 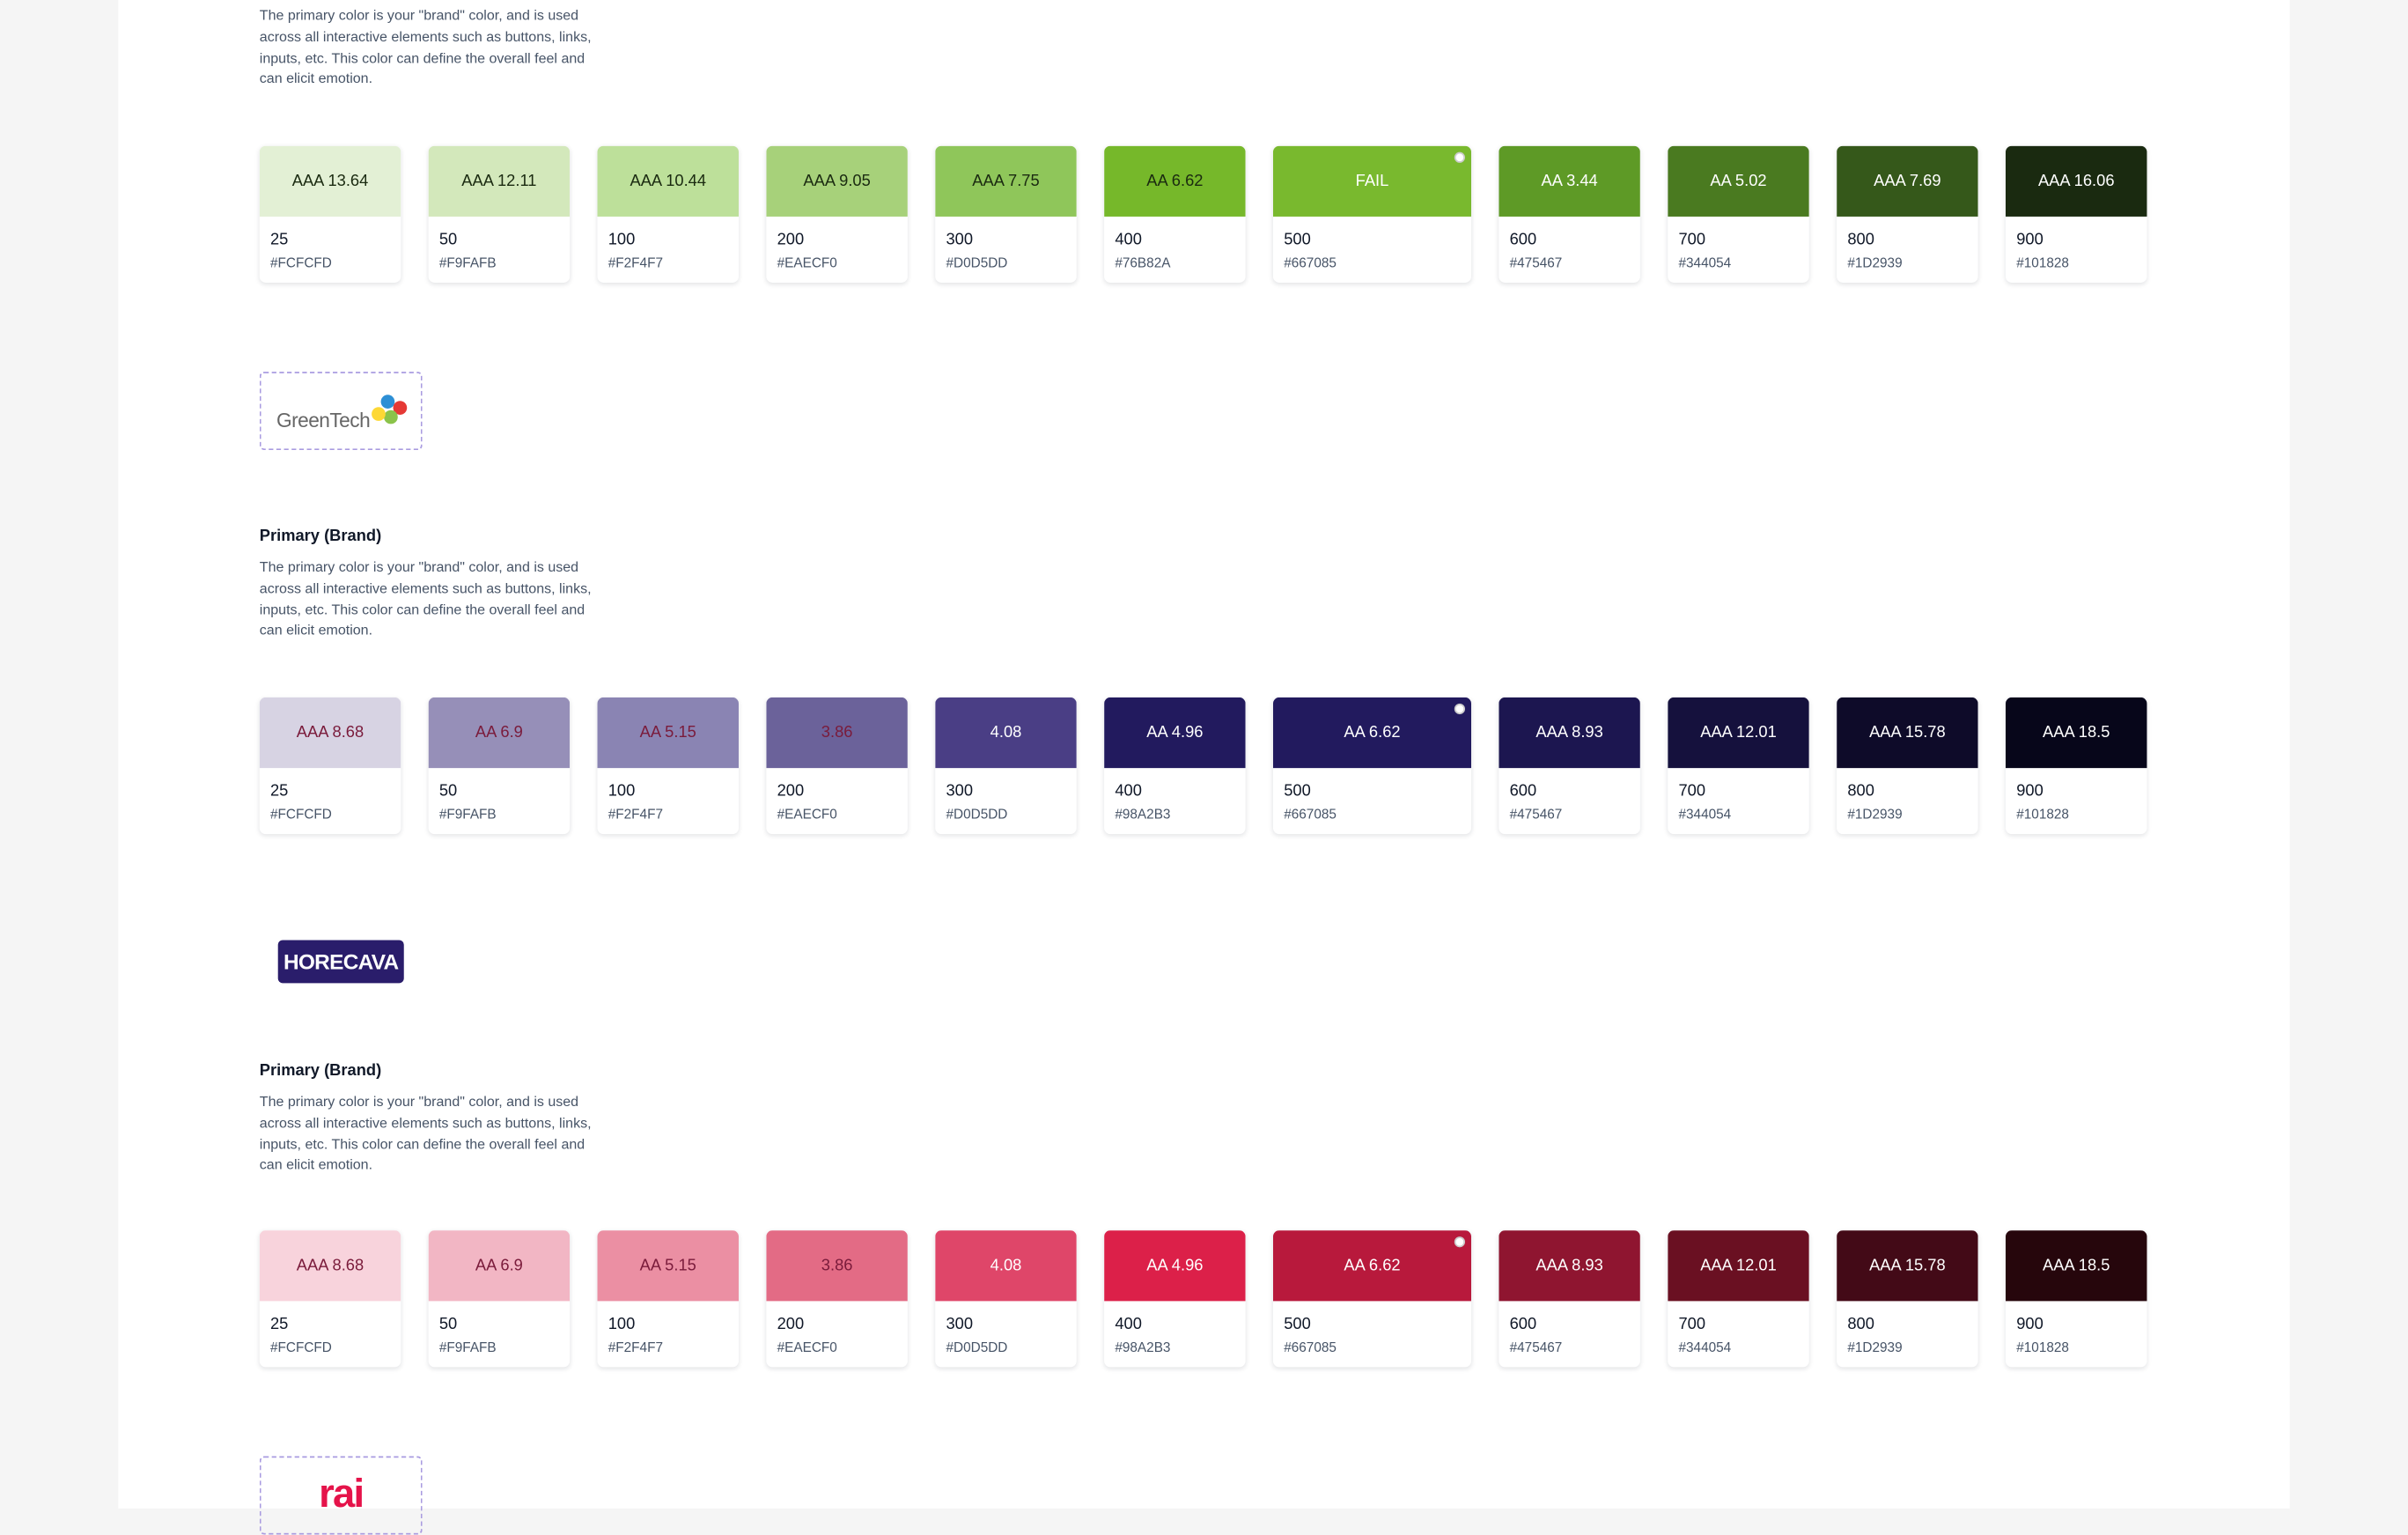 What do you see at coordinates (1907, 733) in the screenshot?
I see `swatch-color: AAA 15.78` at bounding box center [1907, 733].